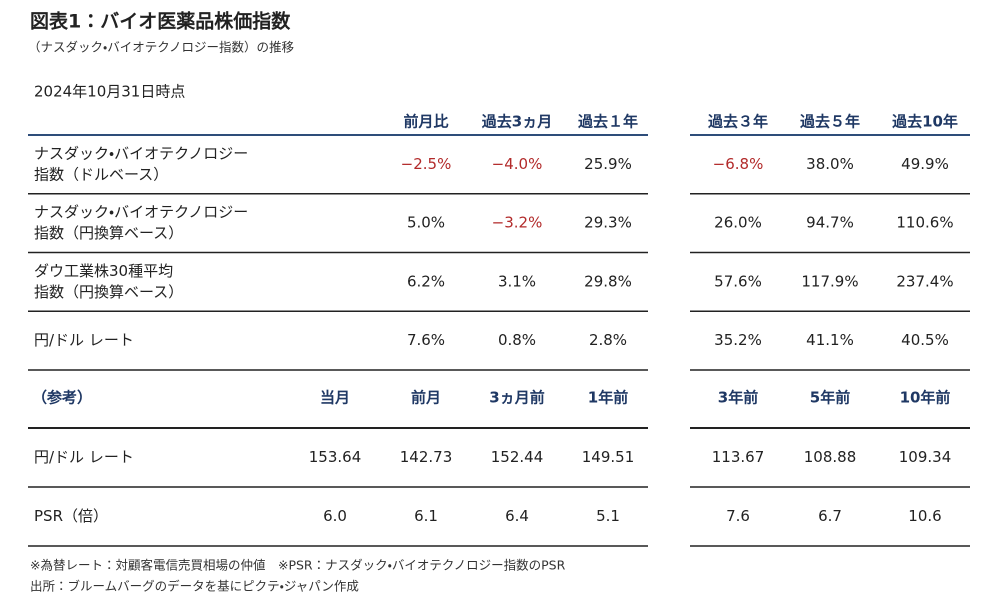 Image resolution: width=992 pixels, height=611 pixels. I want to click on column-header: 当月, so click(335, 398).